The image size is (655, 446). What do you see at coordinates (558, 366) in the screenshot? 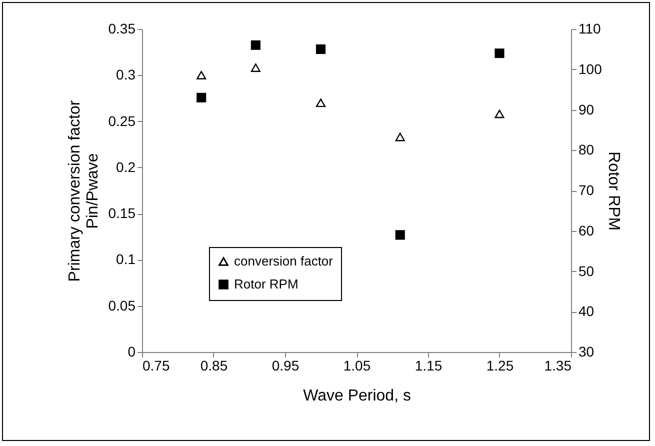
I see `x-tick-label: 1.35` at bounding box center [558, 366].